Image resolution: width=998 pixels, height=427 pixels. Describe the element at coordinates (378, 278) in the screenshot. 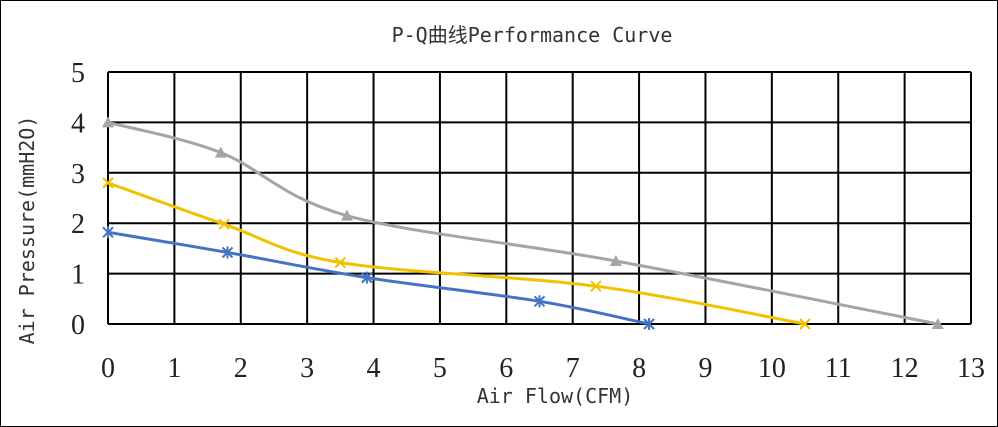

I see `series-line` at that location.